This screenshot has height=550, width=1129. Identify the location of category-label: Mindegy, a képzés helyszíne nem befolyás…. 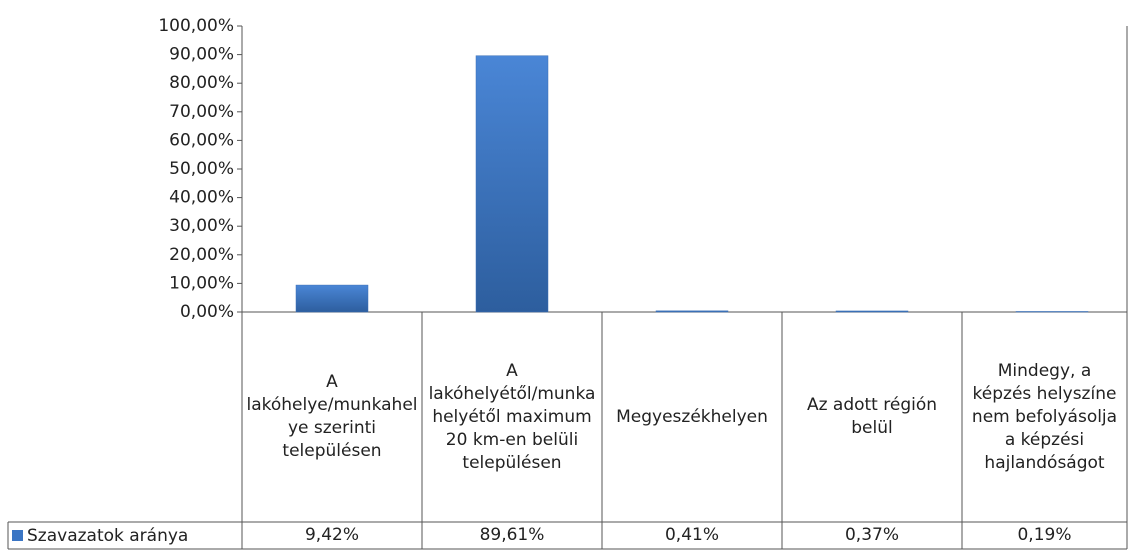
(1044, 416).